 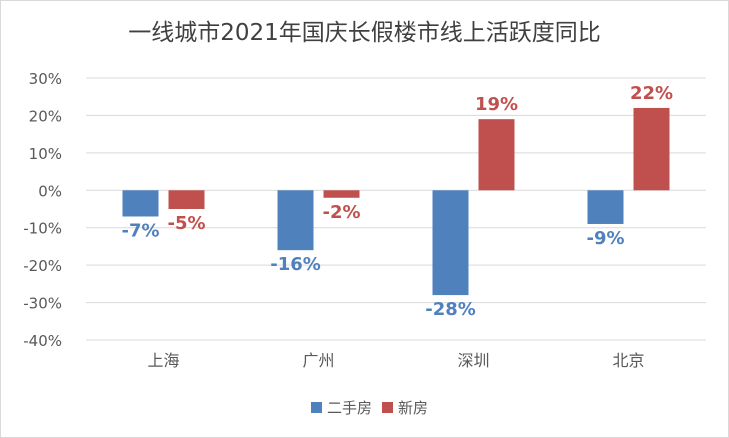 What do you see at coordinates (651, 93) in the screenshot?
I see `data-label: 22%` at bounding box center [651, 93].